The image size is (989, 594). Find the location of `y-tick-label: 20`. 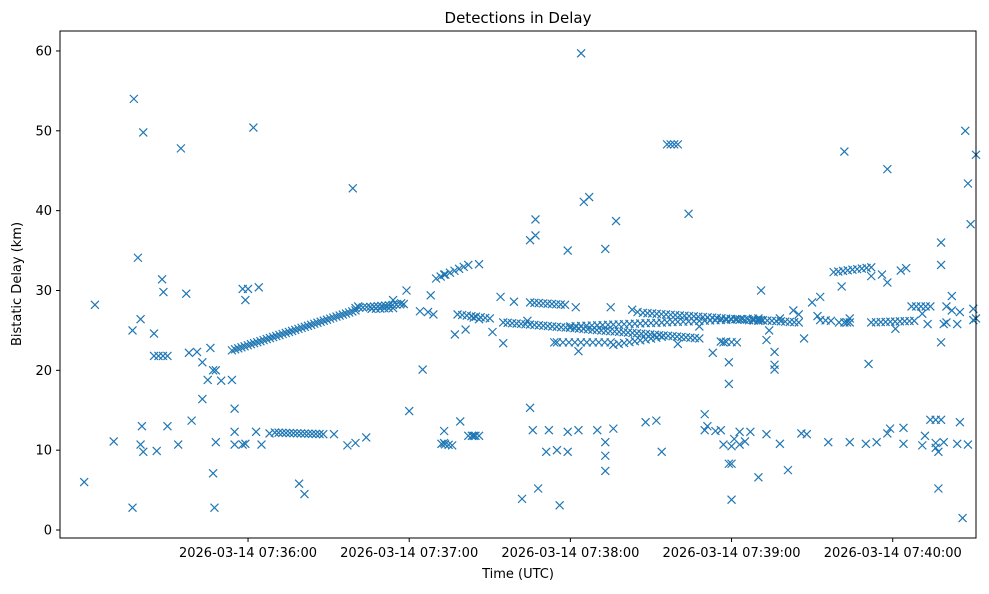

y-tick-label: 20 is located at coordinates (43, 371).